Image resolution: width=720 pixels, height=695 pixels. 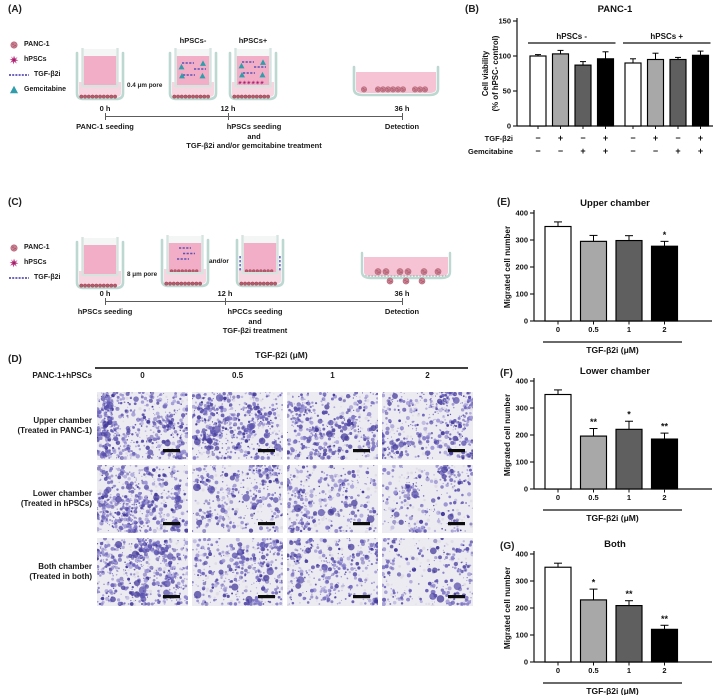 I want to click on row-label-both-chamber: Both chamber (Treated in both), so click(x=46, y=572).